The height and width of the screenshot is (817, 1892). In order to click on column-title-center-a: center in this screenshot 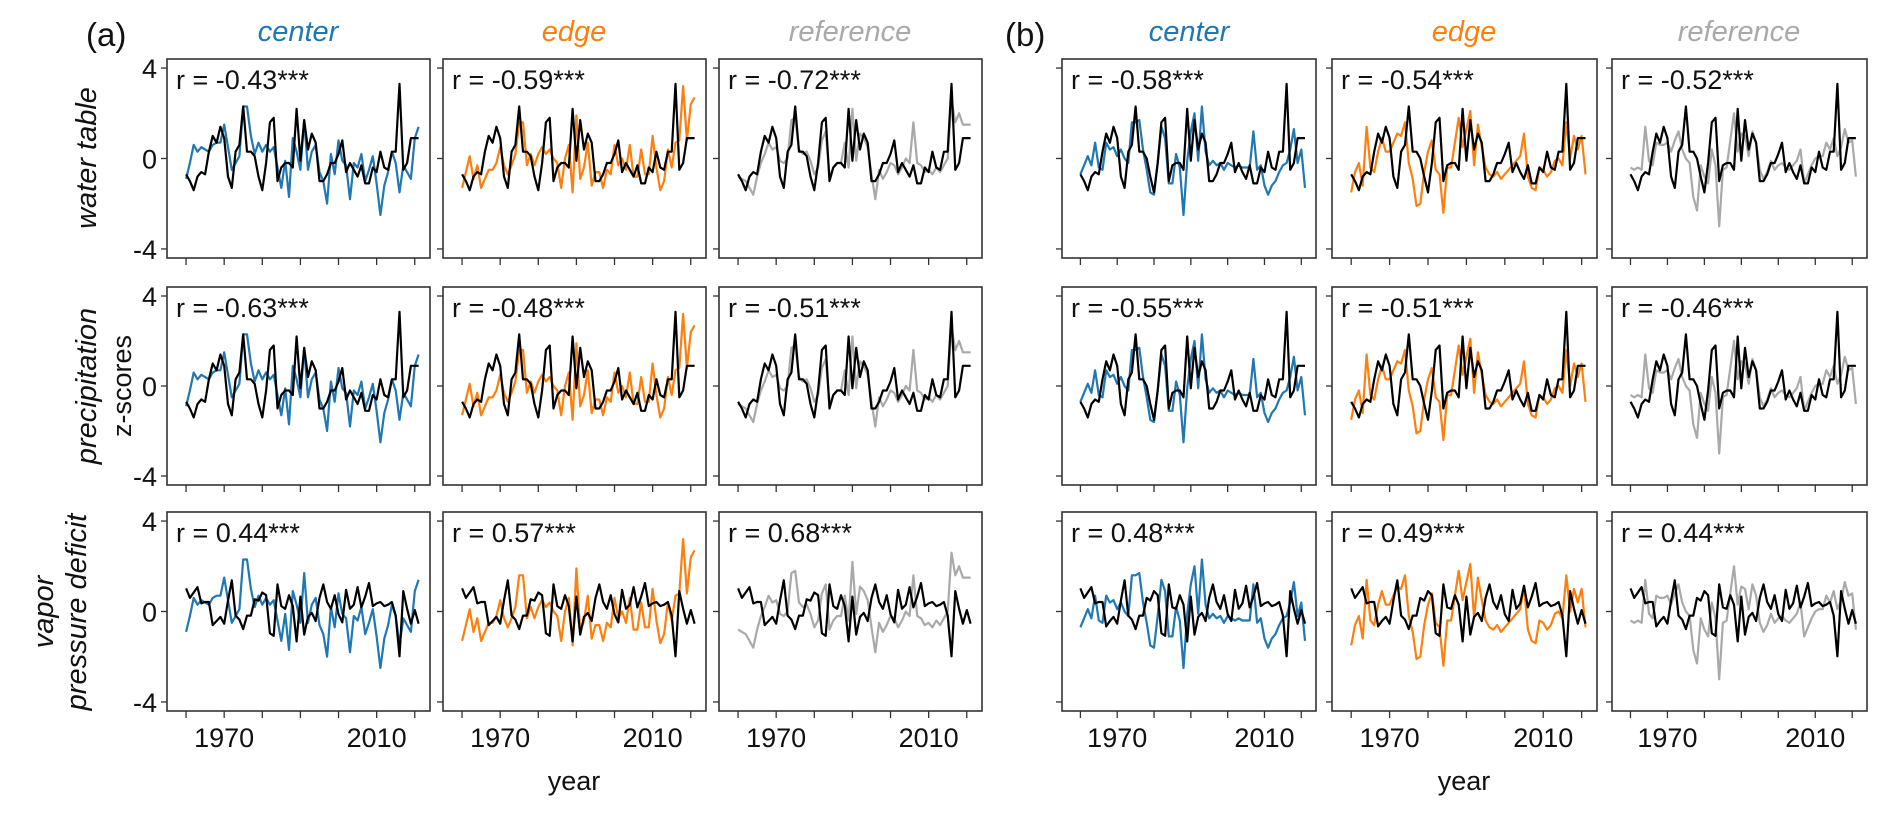, I will do `click(299, 32)`.